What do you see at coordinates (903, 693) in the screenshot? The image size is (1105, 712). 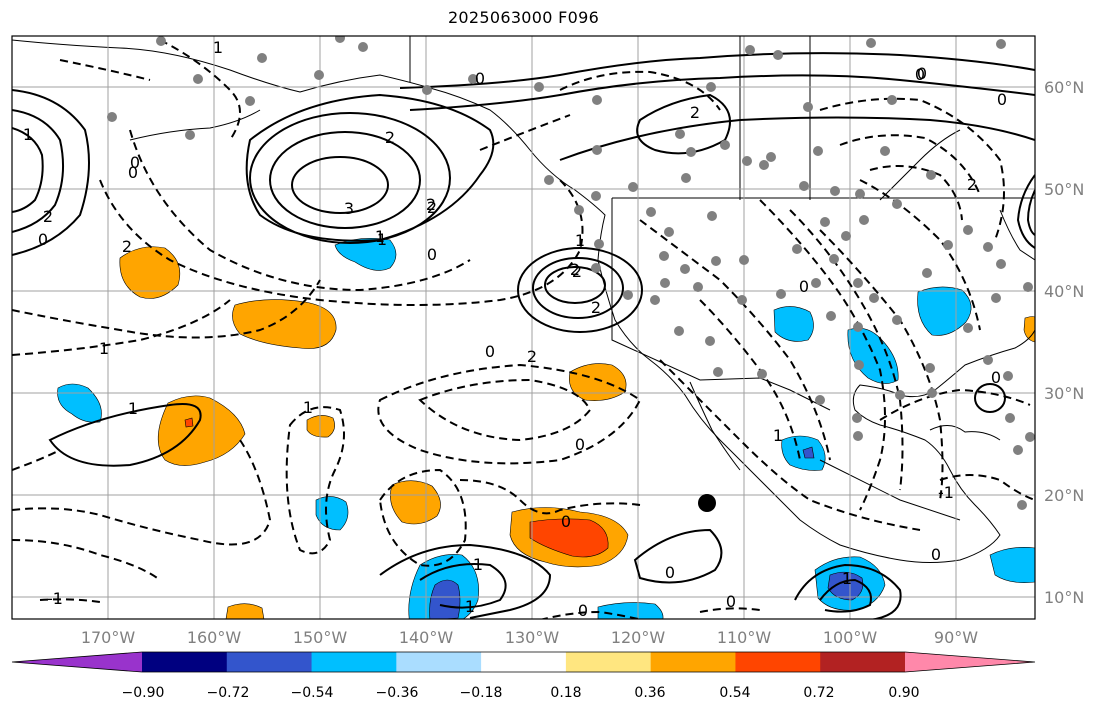 I see `colorbar-tick-label: 0.90` at bounding box center [903, 693].